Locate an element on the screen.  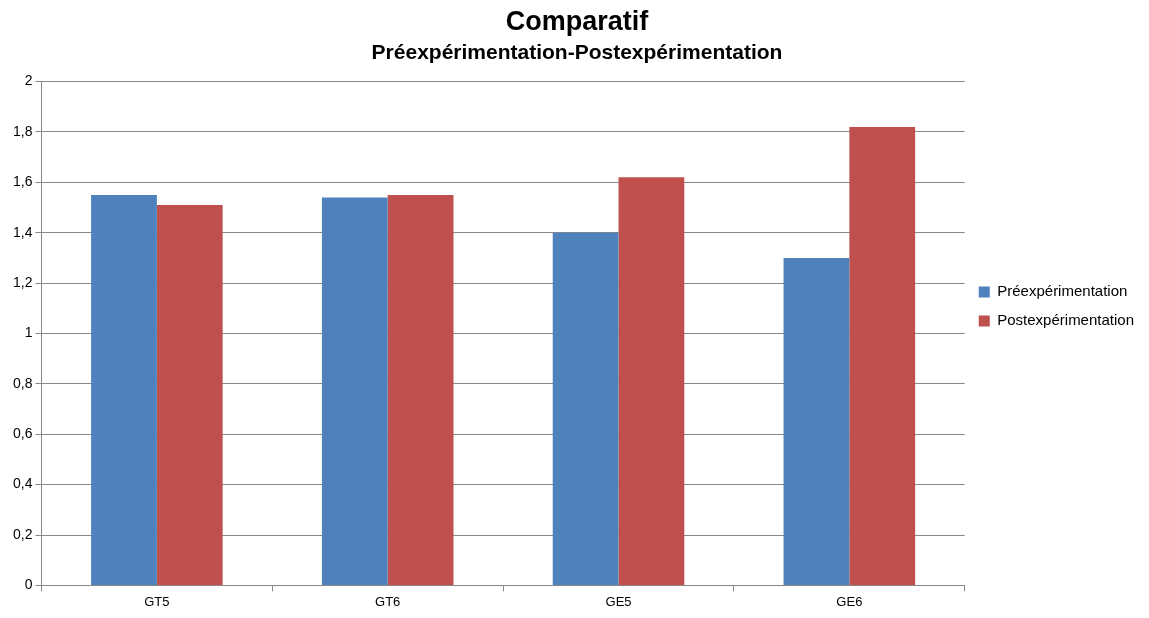
chart-subtitle: Préexpérimentation-Postexpérimentation is located at coordinates (577, 51).